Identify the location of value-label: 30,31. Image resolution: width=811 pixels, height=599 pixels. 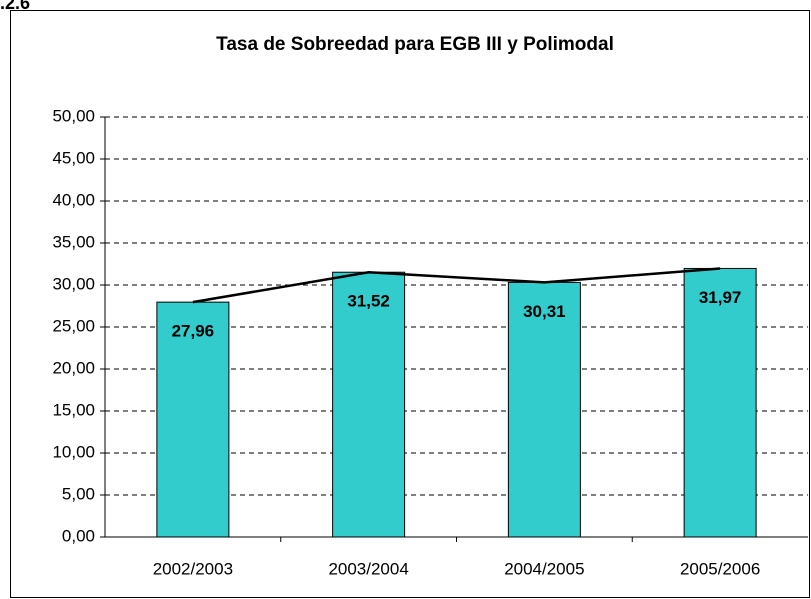
(544, 311).